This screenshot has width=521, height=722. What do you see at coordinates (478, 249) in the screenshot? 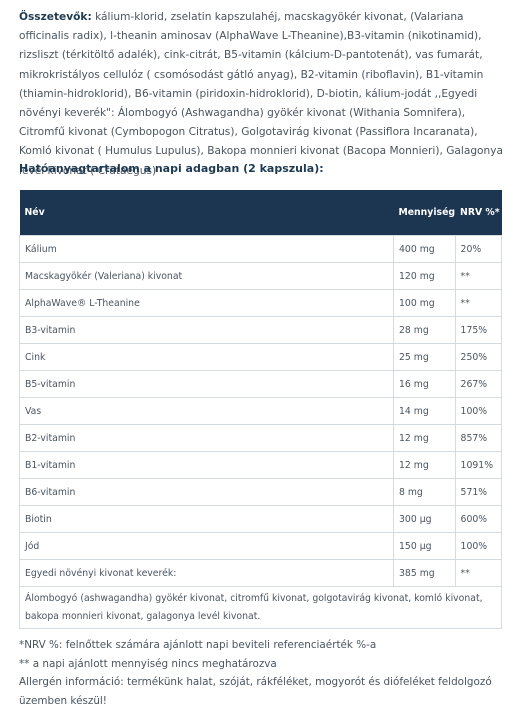
I see `cell: 20%` at bounding box center [478, 249].